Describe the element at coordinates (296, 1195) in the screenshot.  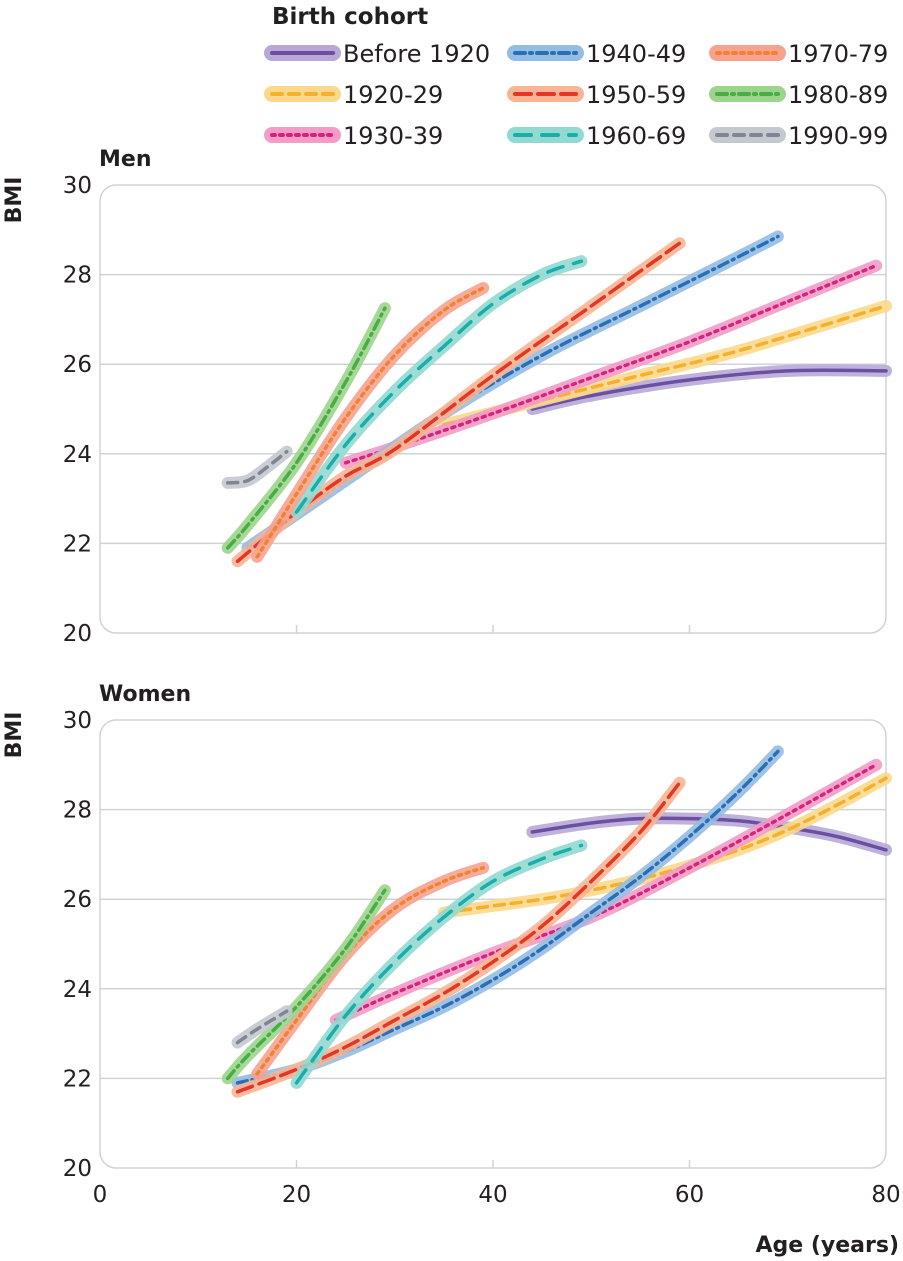
I see `x-tick-label: 20` at that location.